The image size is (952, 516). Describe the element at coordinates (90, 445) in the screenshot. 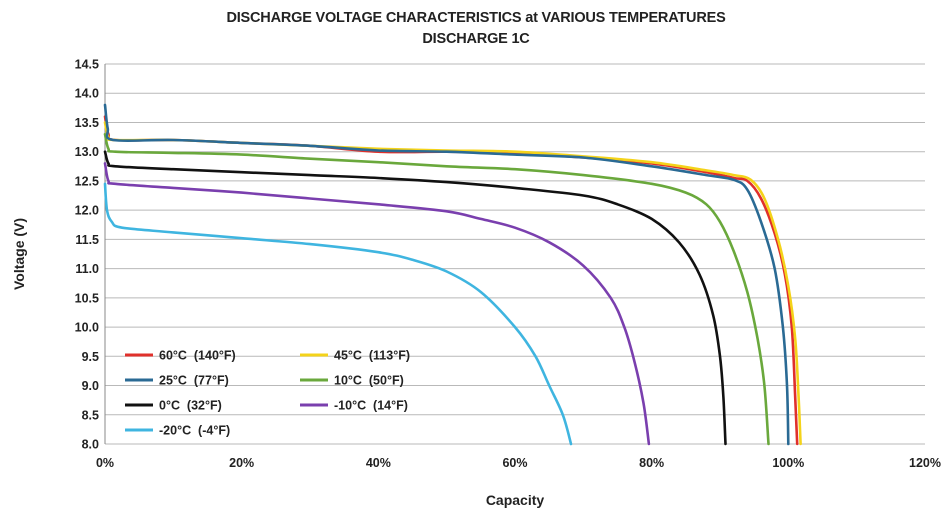

I see `y-tick-label: 8.0` at that location.